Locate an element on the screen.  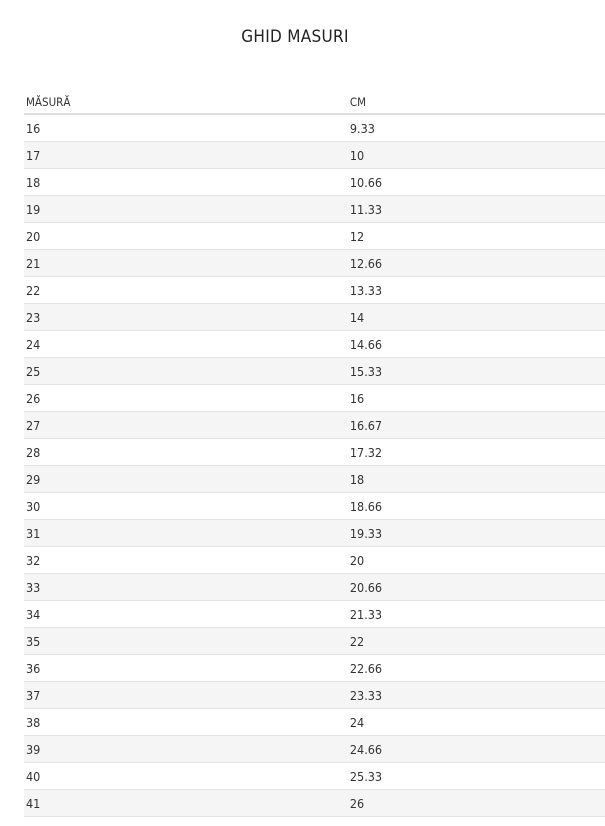
size-cell: 28 is located at coordinates (186, 452).